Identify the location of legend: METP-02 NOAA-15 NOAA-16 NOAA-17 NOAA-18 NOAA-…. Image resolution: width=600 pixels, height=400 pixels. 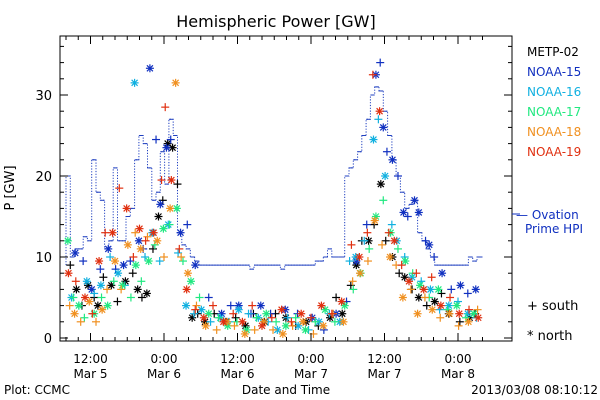
(554, 102).